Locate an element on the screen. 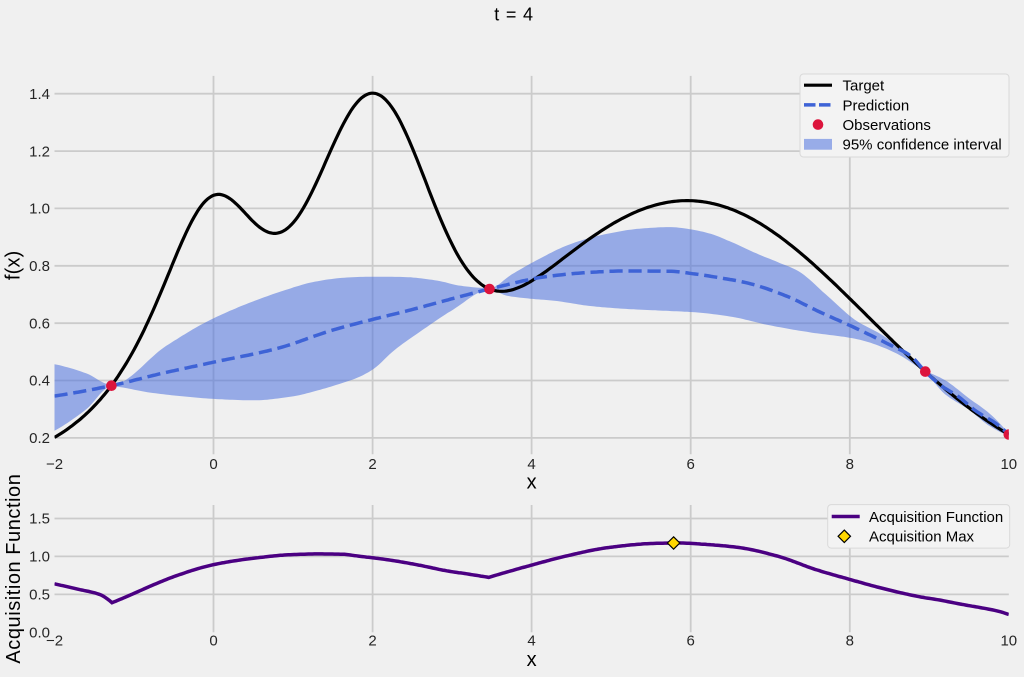 This screenshot has width=1024, height=677. svg-text: Acquisition Max is located at coordinates (922, 537).